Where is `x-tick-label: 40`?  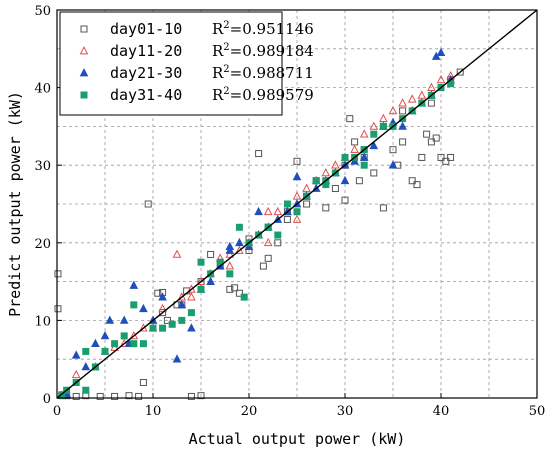
x-tick-label: 40 is located at coordinates (441, 411).